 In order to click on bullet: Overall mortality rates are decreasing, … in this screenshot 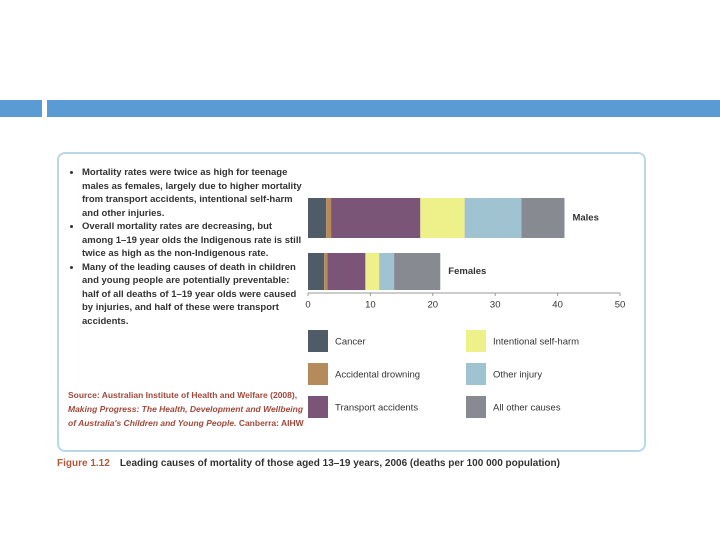, I will do `click(192, 240)`.